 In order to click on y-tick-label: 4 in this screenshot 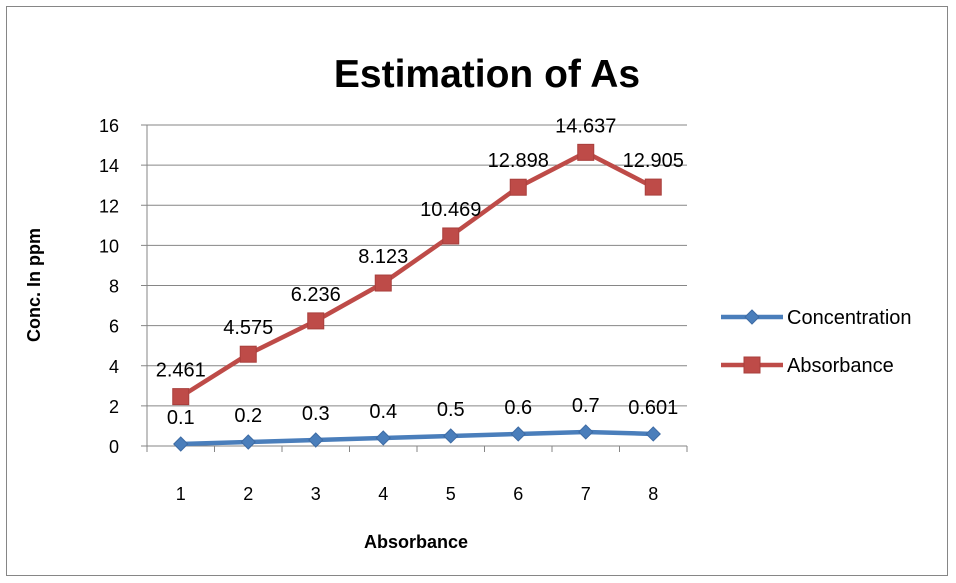, I will do `click(114, 367)`.